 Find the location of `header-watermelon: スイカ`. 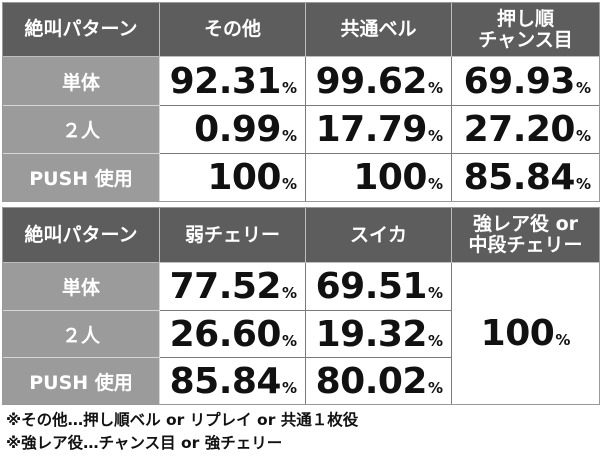

header-watermelon: スイカ is located at coordinates (379, 235).